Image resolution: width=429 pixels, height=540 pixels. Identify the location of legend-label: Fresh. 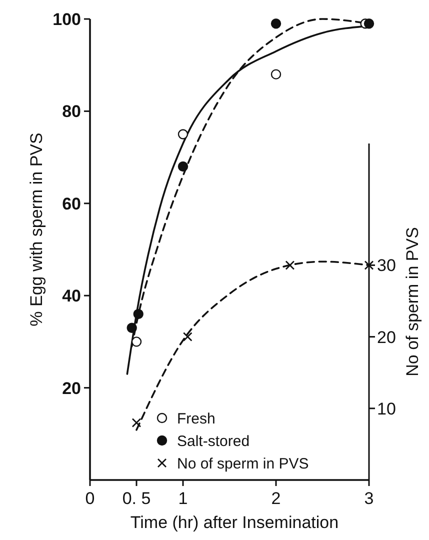
(196, 419).